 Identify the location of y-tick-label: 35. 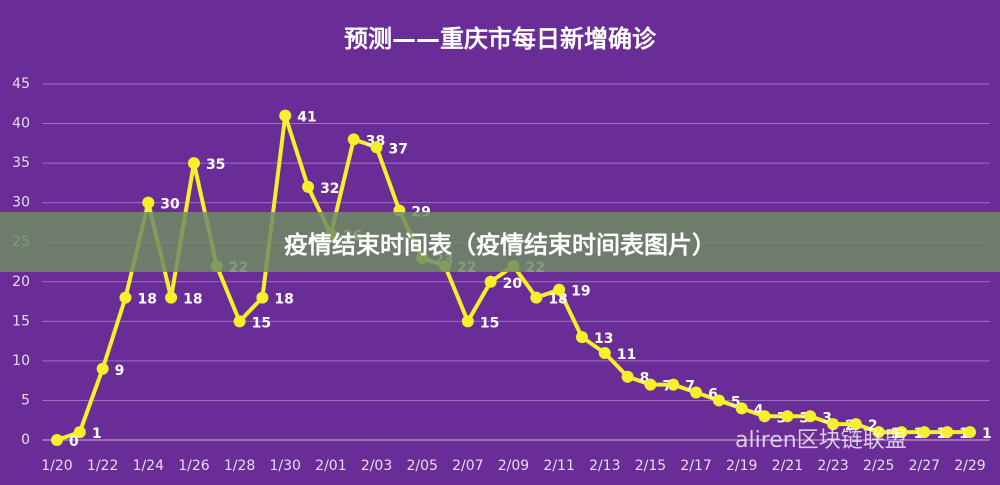
(21, 163).